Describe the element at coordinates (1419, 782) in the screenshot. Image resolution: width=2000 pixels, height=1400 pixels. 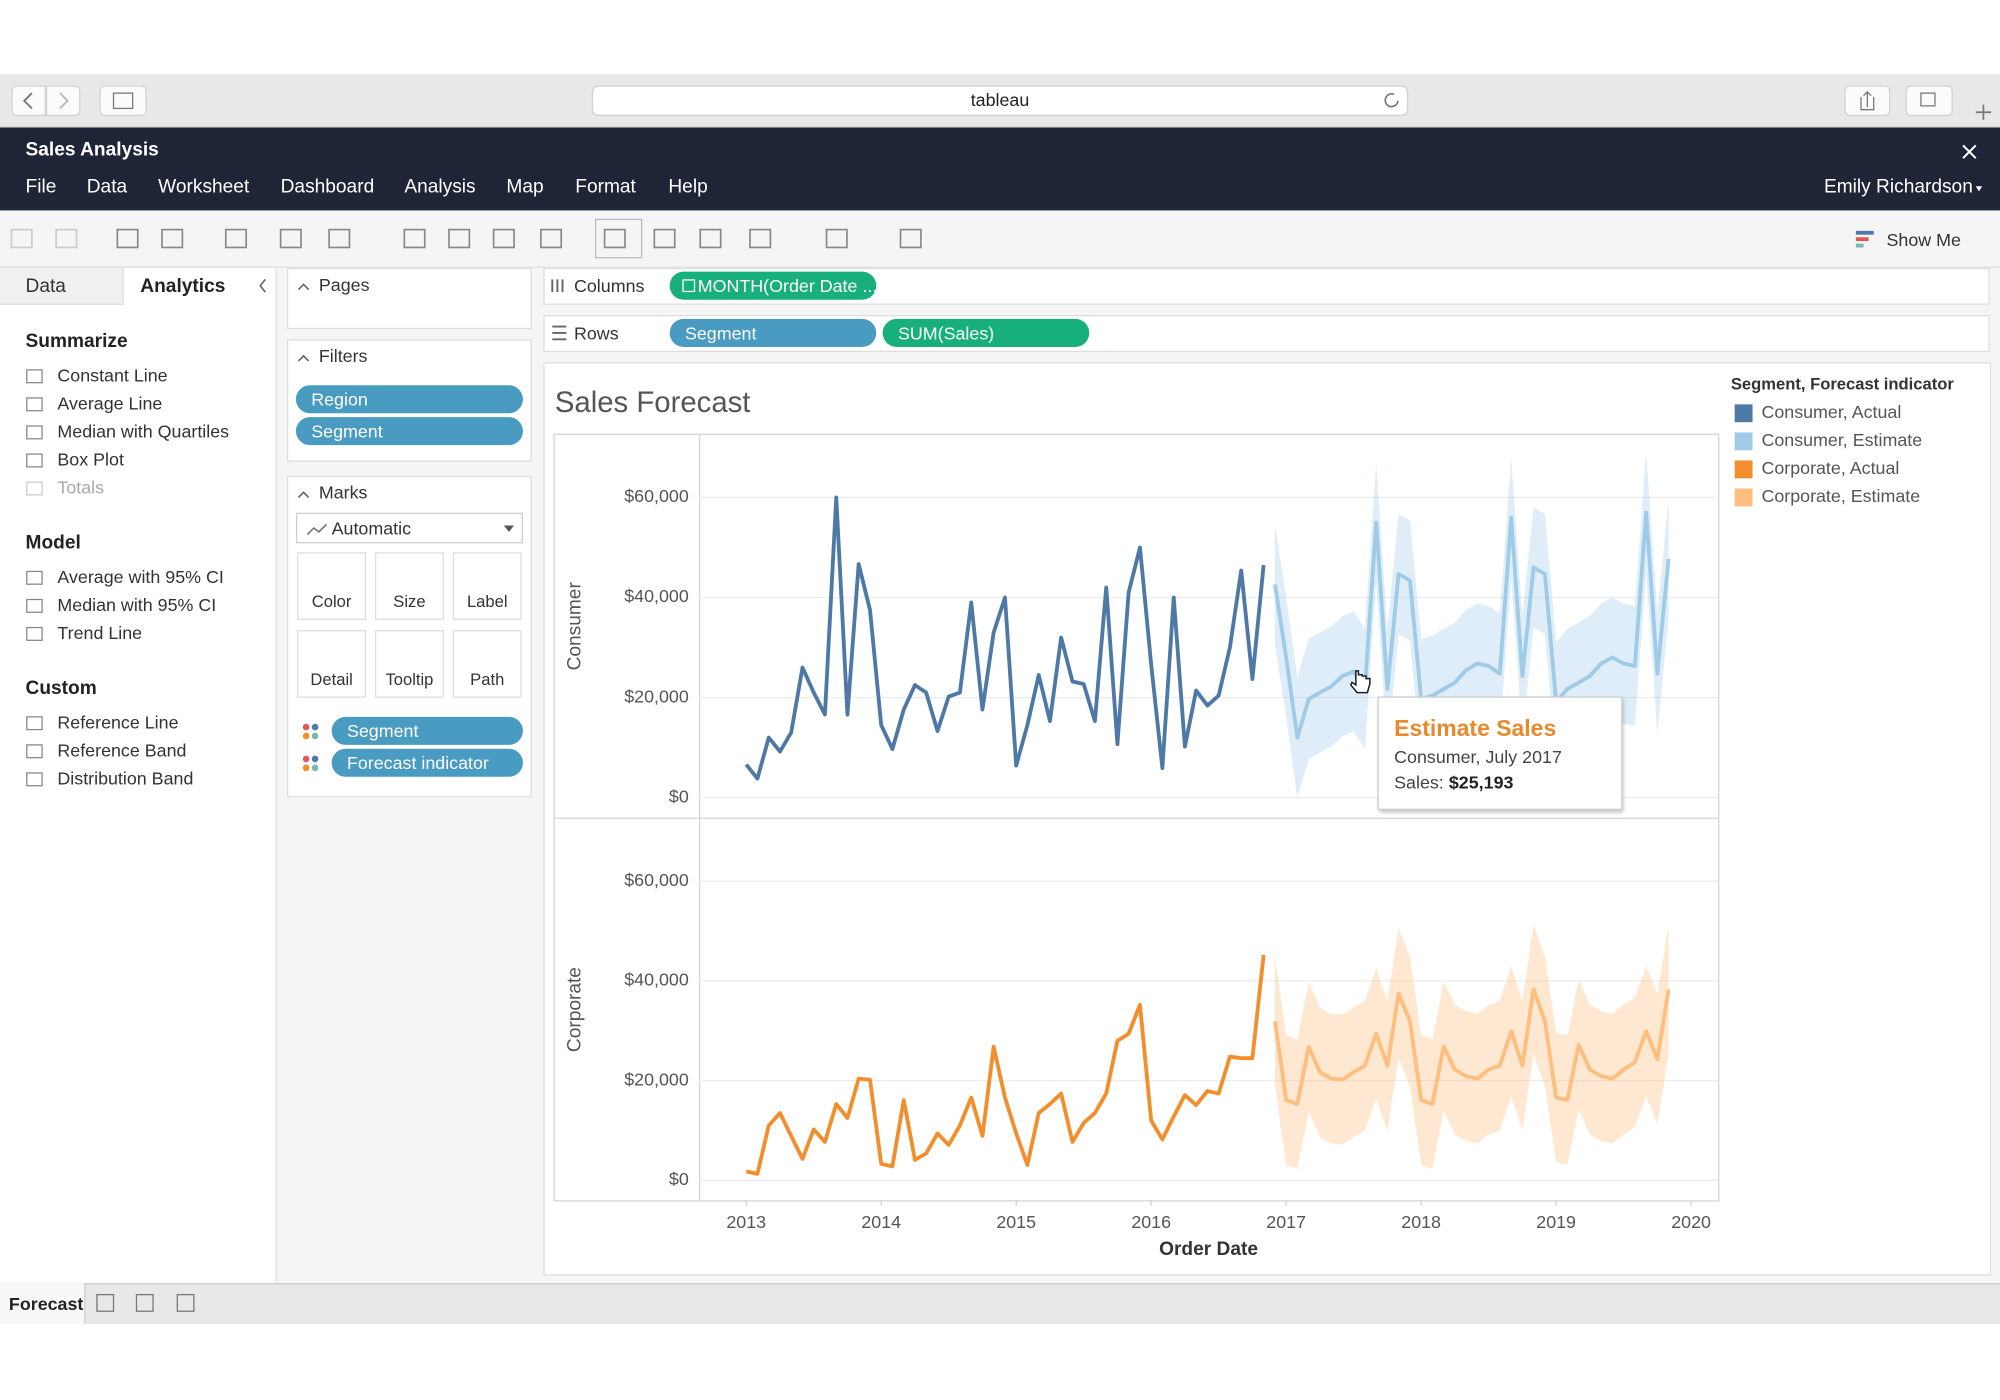
I see `tooltip-label: Sales:` at that location.